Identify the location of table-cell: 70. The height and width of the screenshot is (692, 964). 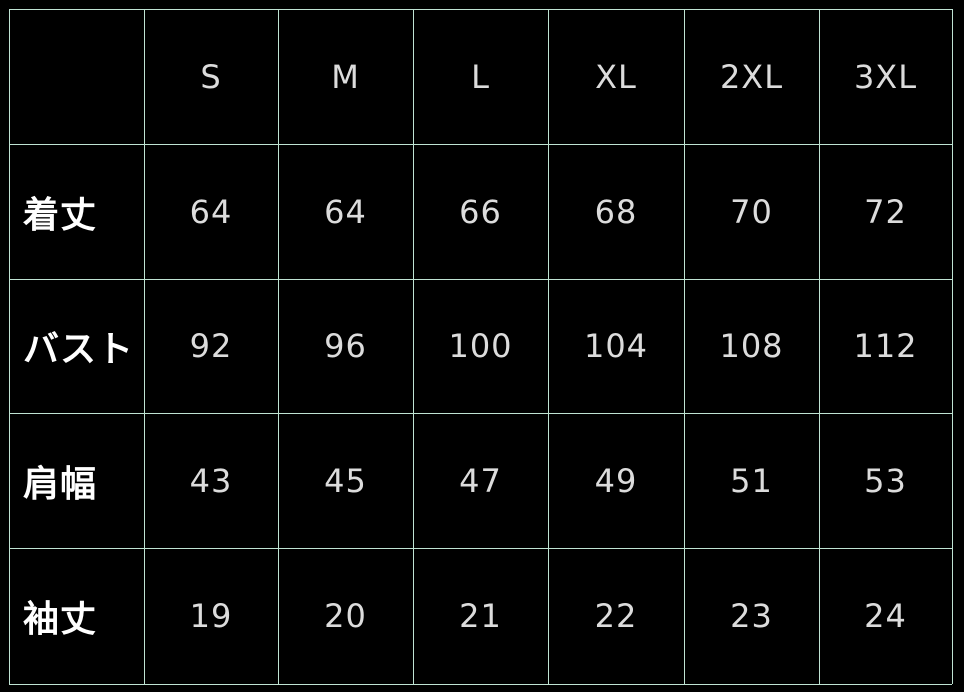
(751, 211).